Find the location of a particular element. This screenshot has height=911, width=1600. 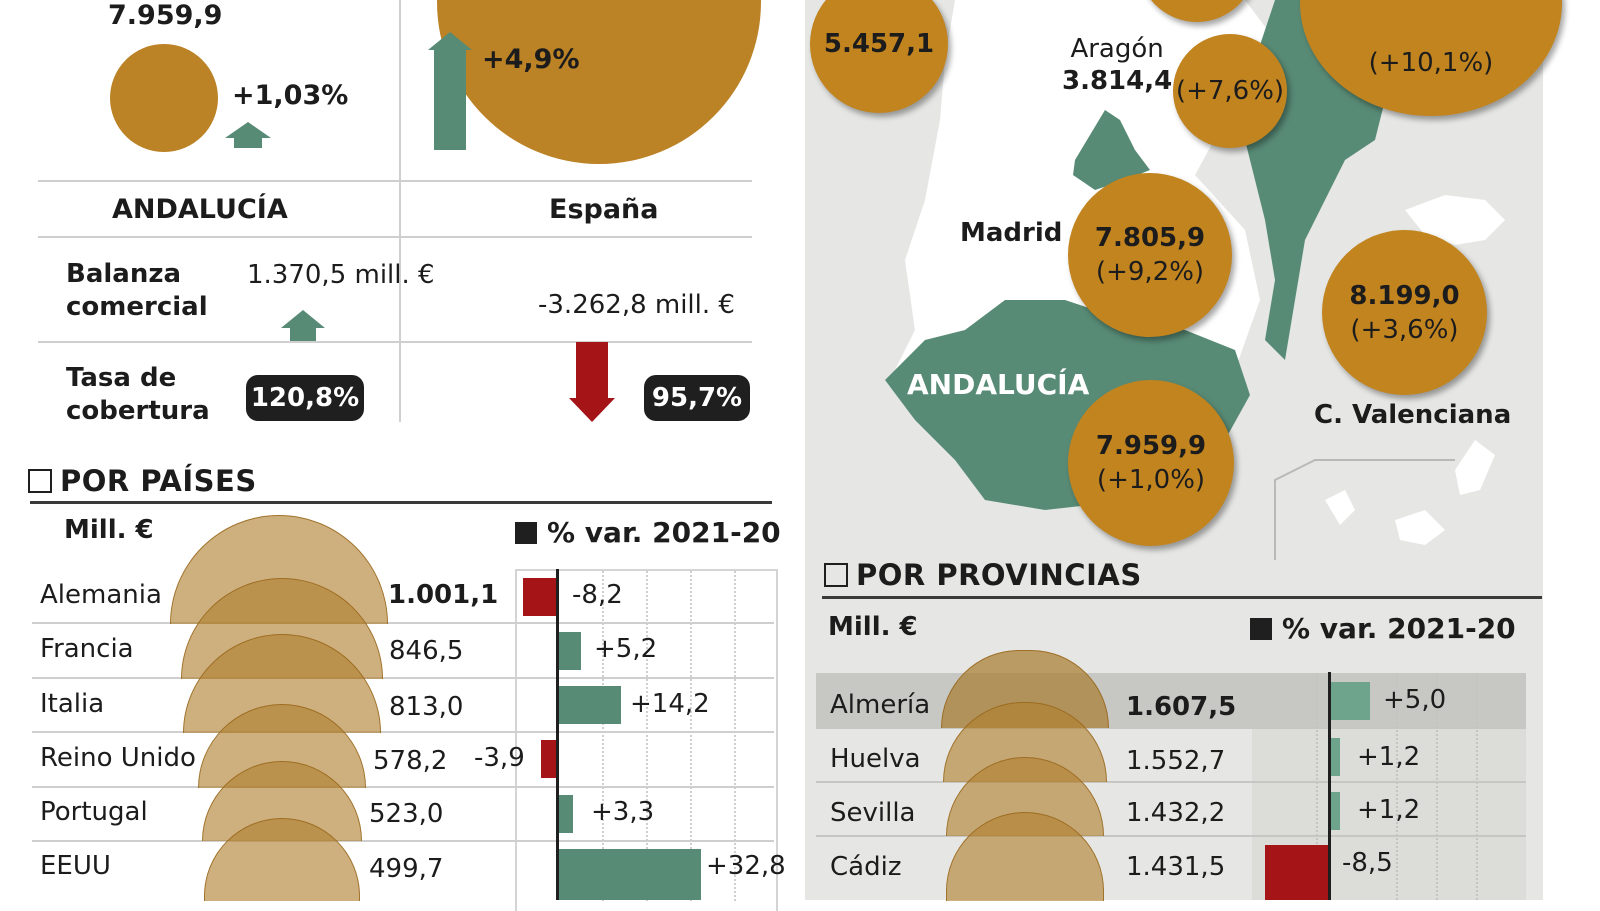

region-label-valencia: C. Valenciana is located at coordinates (1413, 415).